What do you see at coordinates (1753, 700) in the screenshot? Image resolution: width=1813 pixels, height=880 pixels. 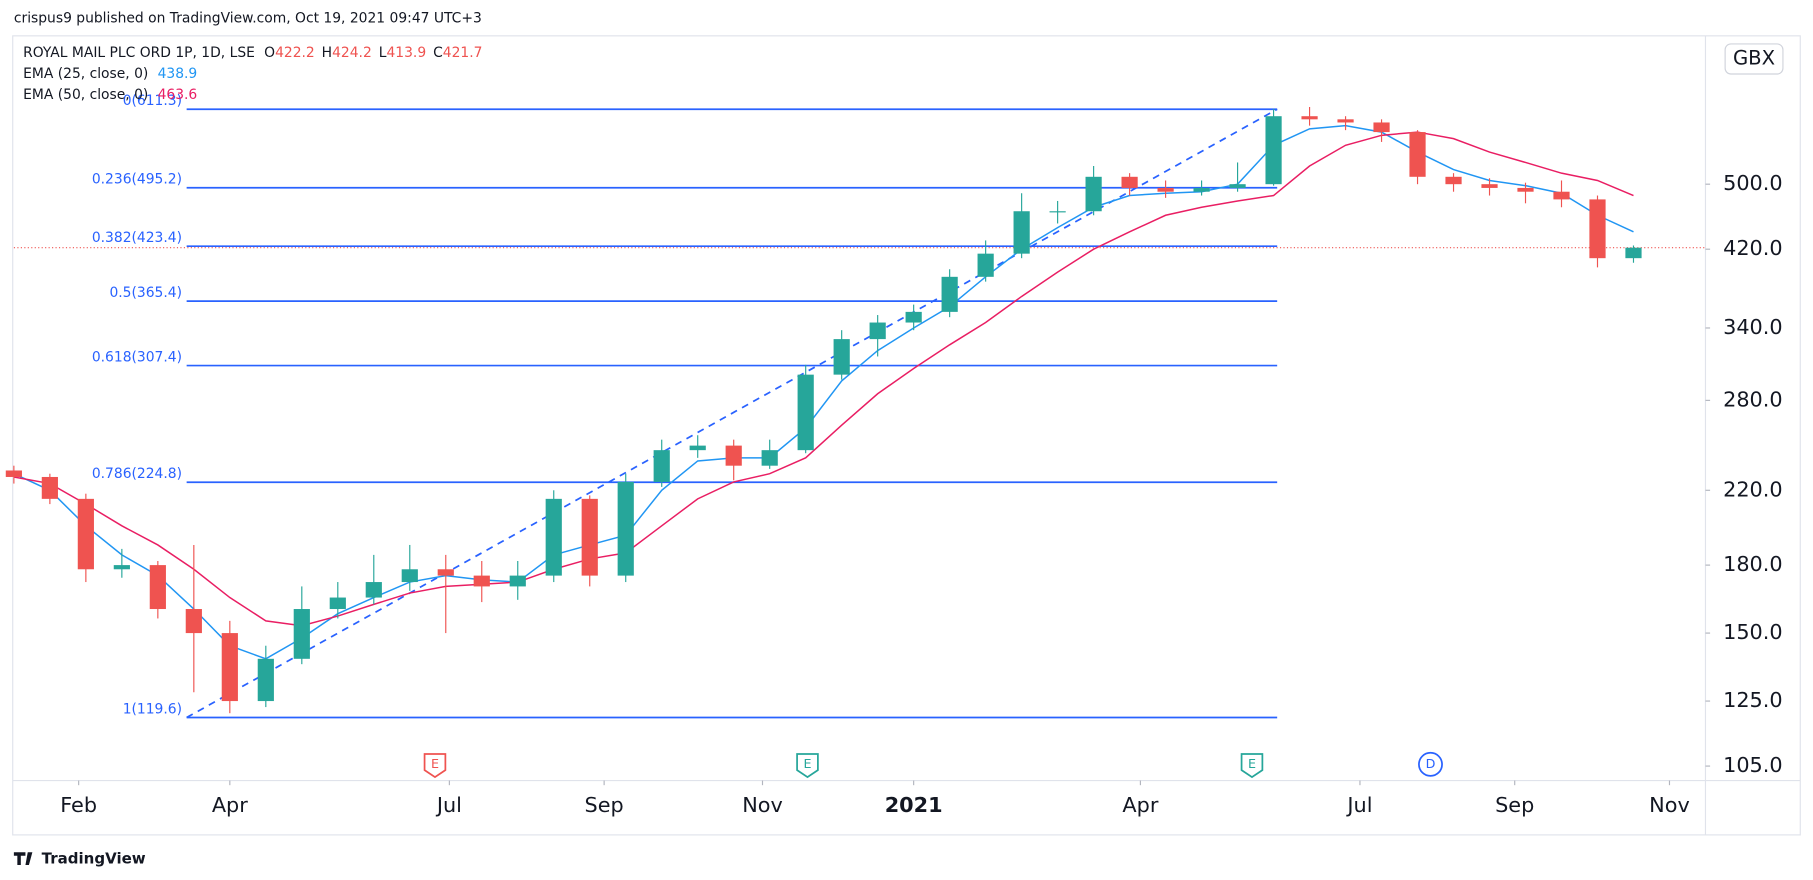 I see `y-tick-label: 125.0` at bounding box center [1753, 700].